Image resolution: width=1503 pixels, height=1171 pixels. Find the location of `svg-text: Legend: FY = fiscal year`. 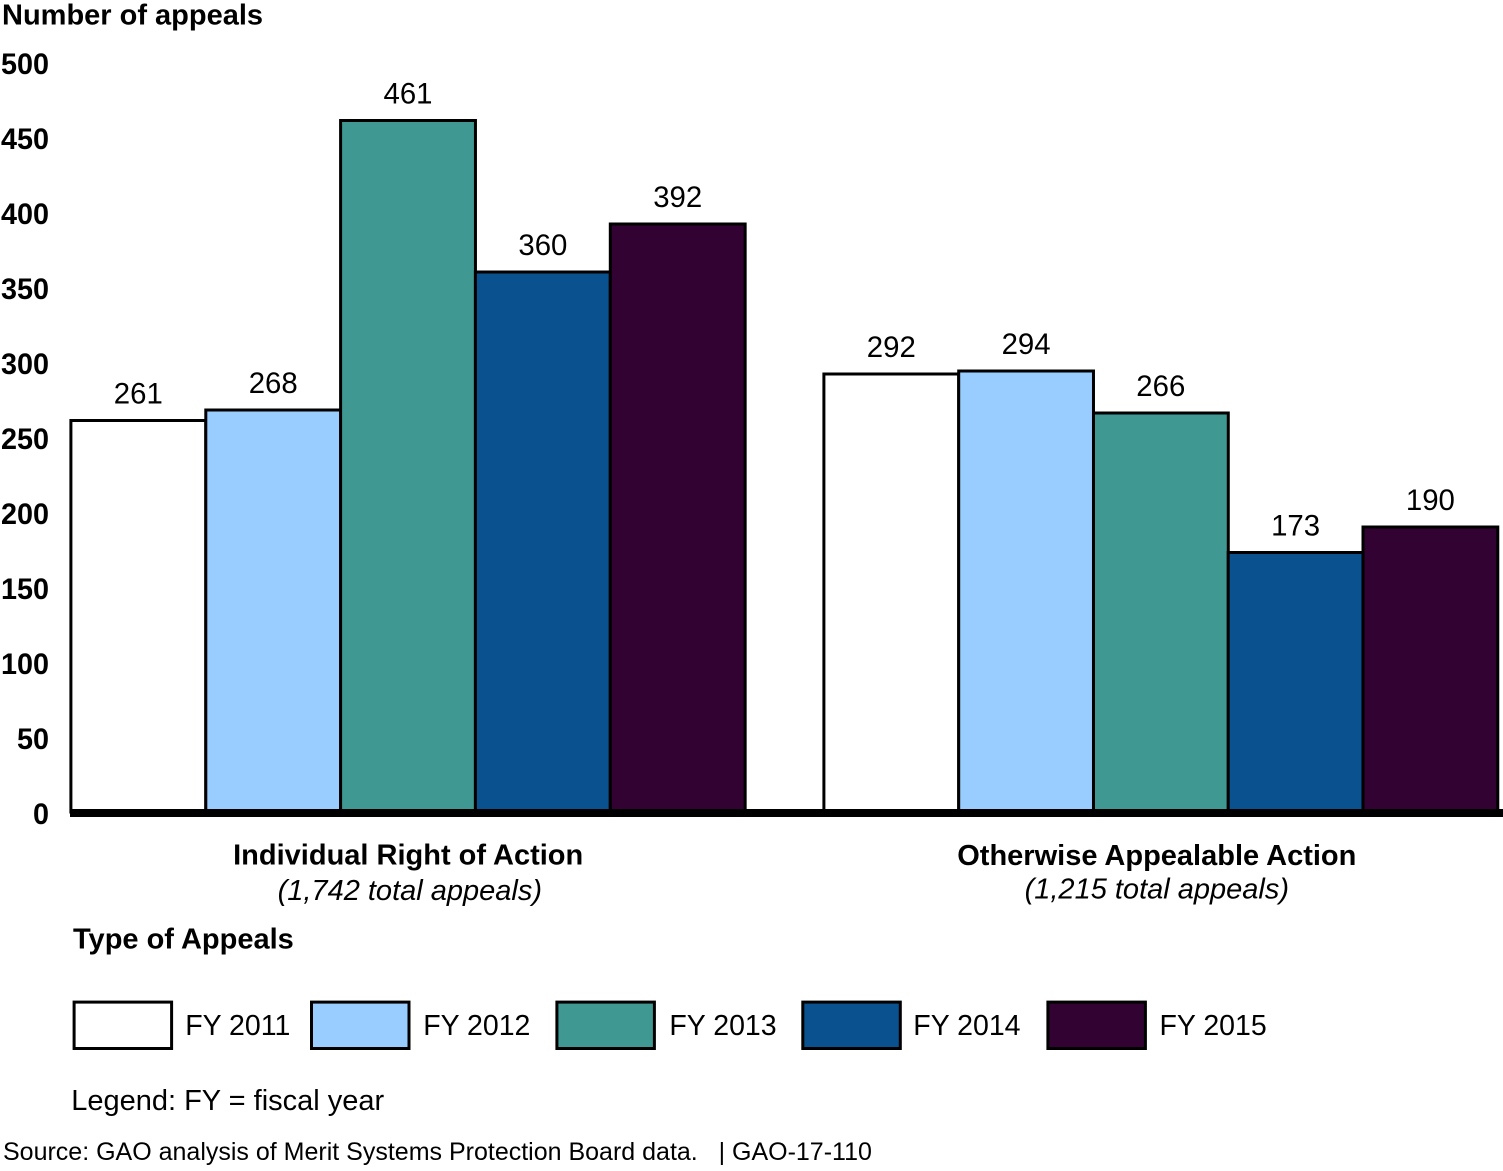

svg-text: Legend: FY = fiscal year is located at coordinates (227, 1101).